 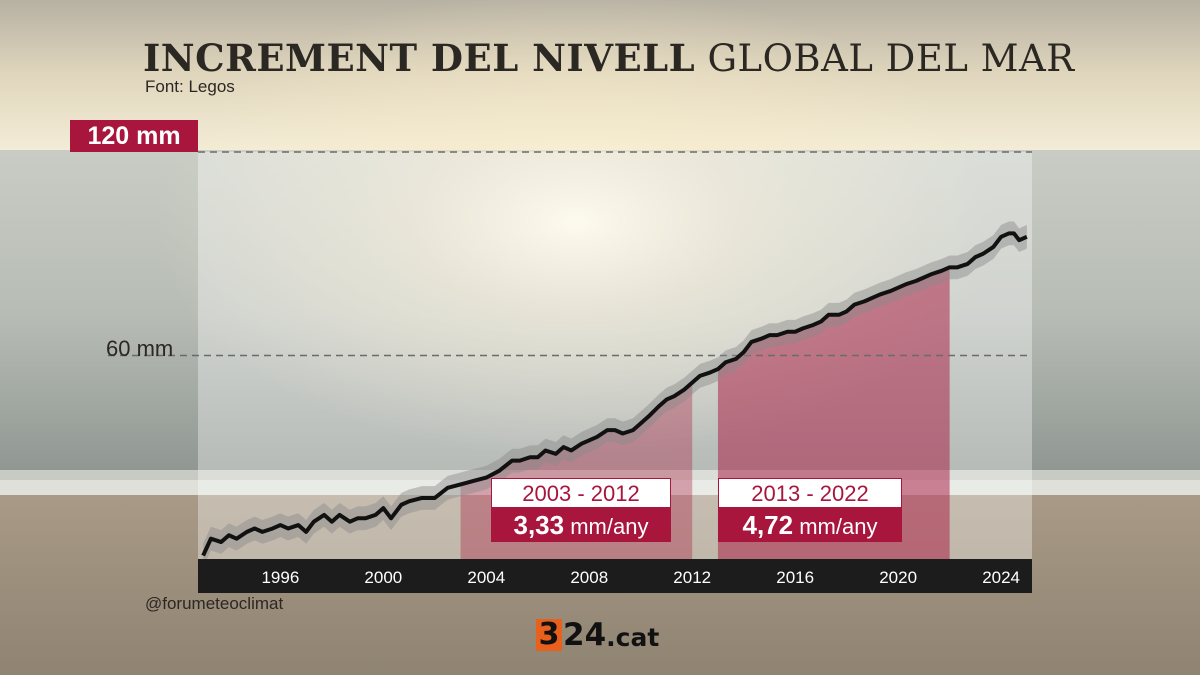 What do you see at coordinates (585, 635) in the screenshot?
I see `logo-word: 24` at bounding box center [585, 635].